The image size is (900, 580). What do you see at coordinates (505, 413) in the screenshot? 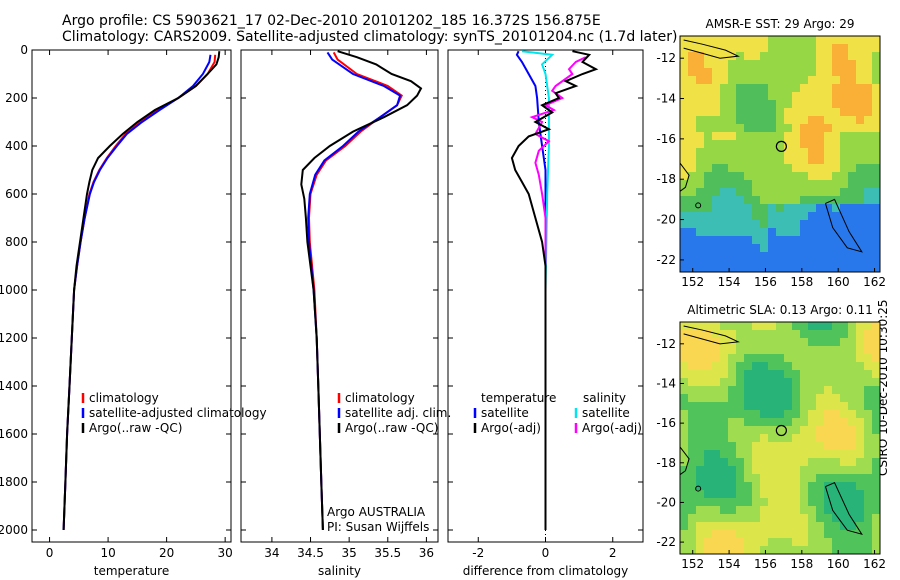
I see `difference-legend-temp-satellite-label: satellite` at bounding box center [505, 413].